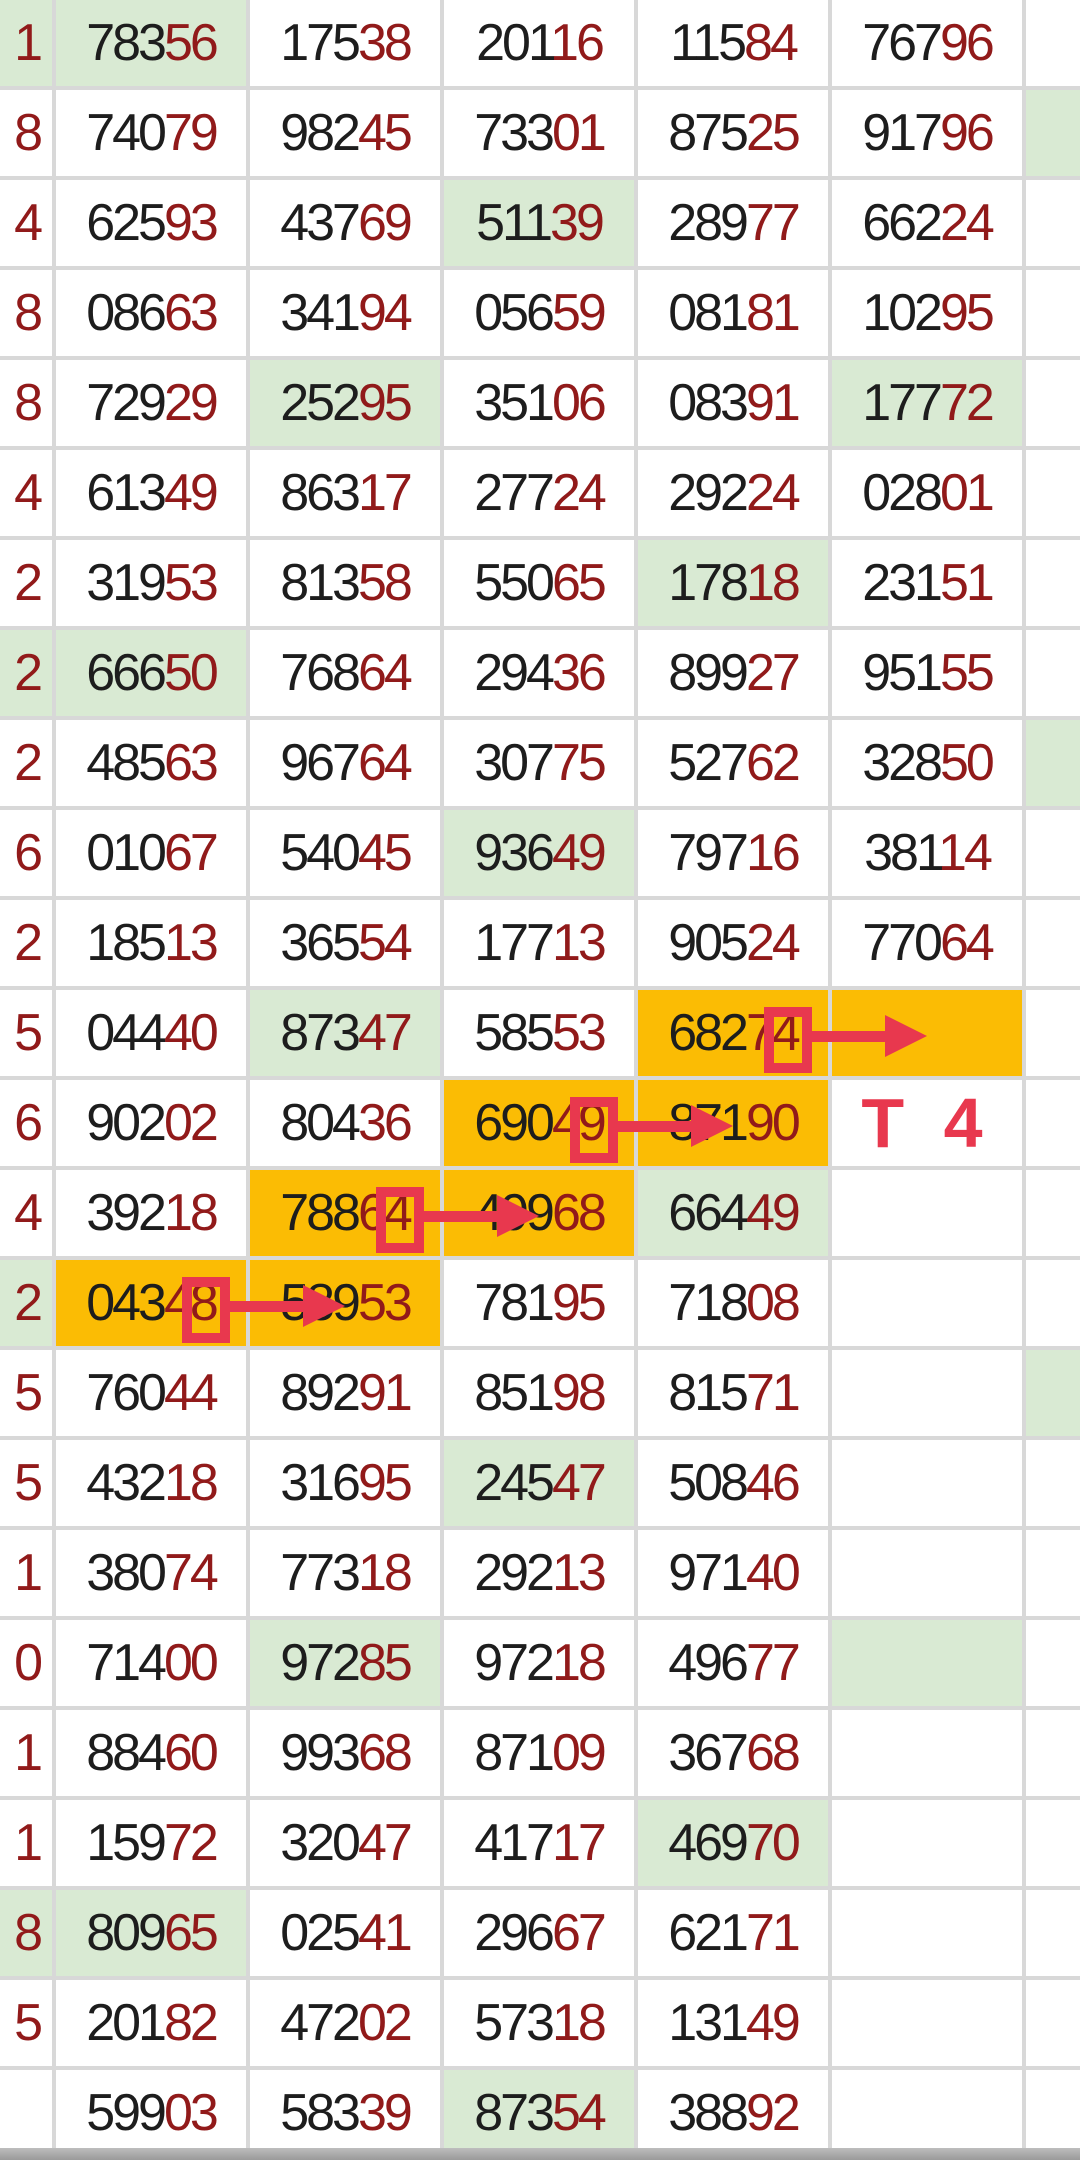  What do you see at coordinates (151, 133) in the screenshot?
I see `table-cell: 74079` at bounding box center [151, 133].